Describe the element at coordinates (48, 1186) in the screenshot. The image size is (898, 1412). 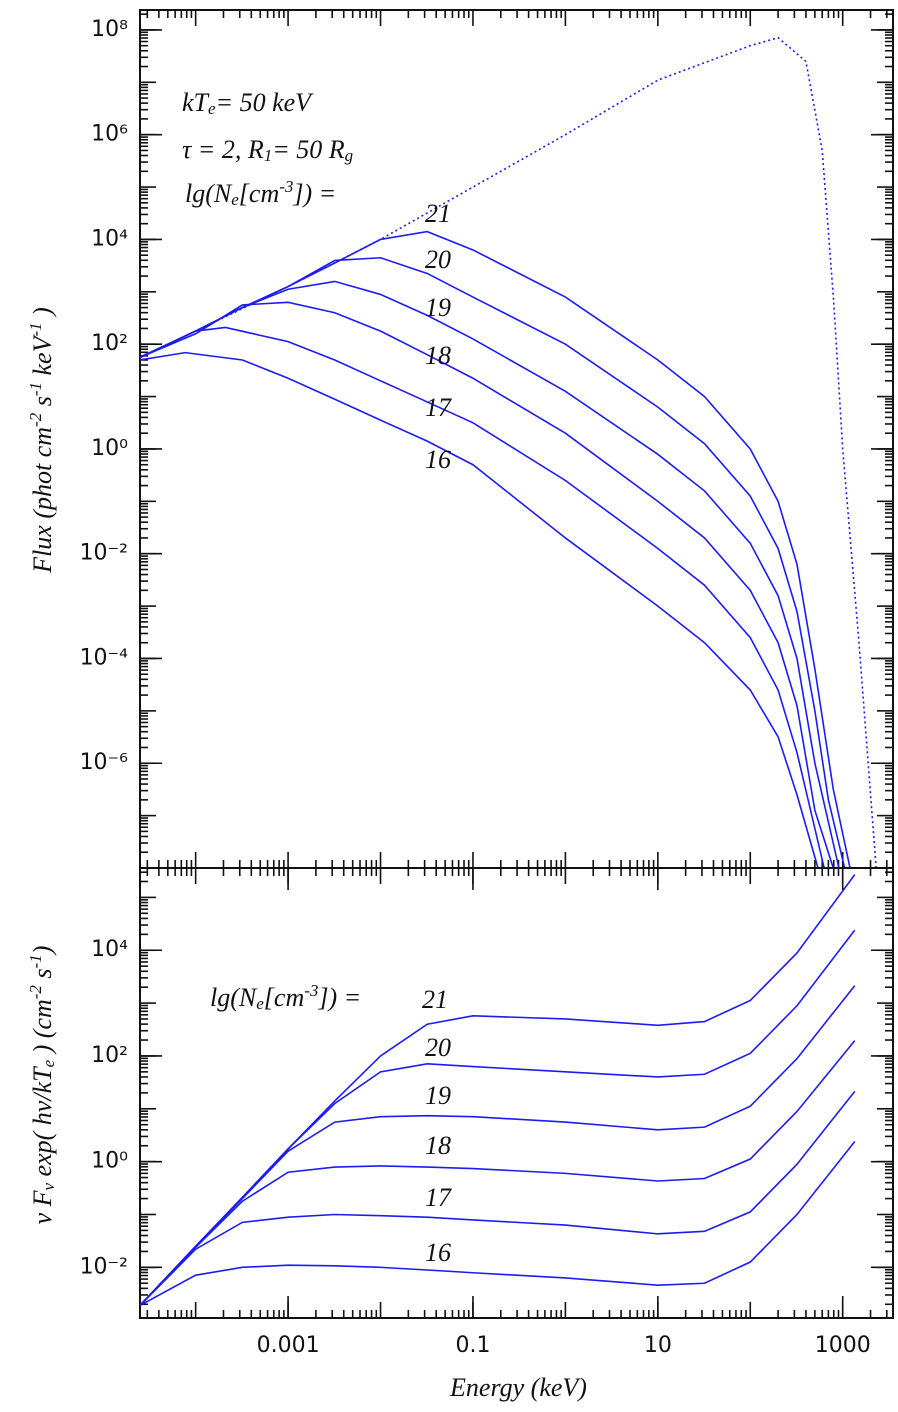
I see `text-part: ν` at that location.